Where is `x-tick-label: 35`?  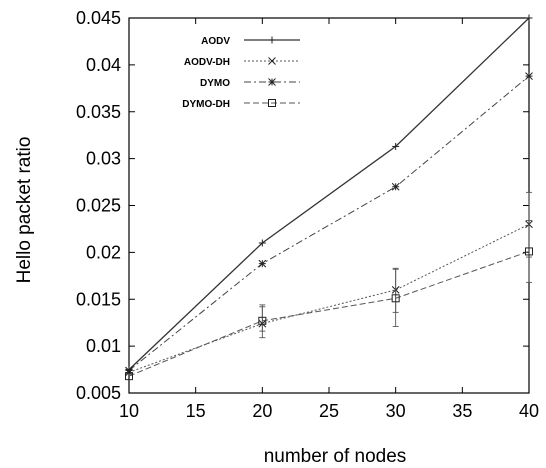
x-tick-label: 35 is located at coordinates (462, 411).